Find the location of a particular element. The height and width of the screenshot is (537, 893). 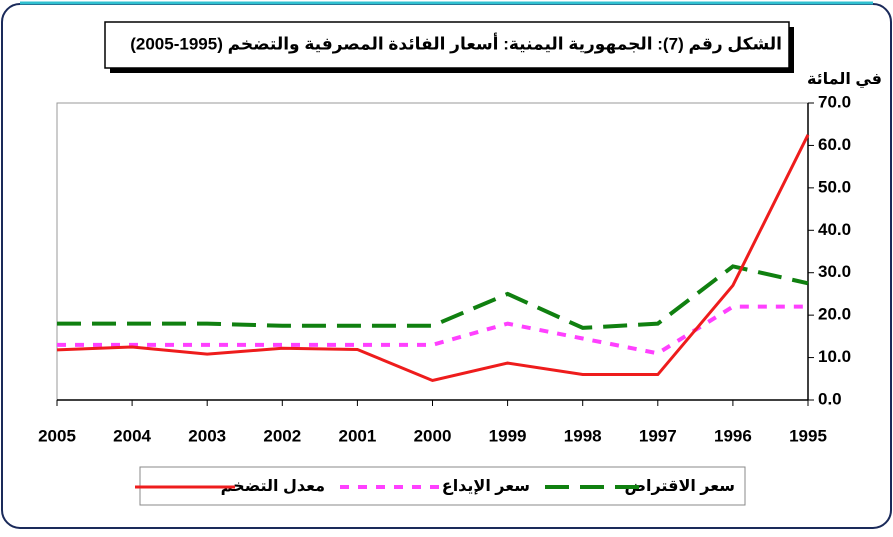

x-tick-label: 1999 is located at coordinates (508, 435).